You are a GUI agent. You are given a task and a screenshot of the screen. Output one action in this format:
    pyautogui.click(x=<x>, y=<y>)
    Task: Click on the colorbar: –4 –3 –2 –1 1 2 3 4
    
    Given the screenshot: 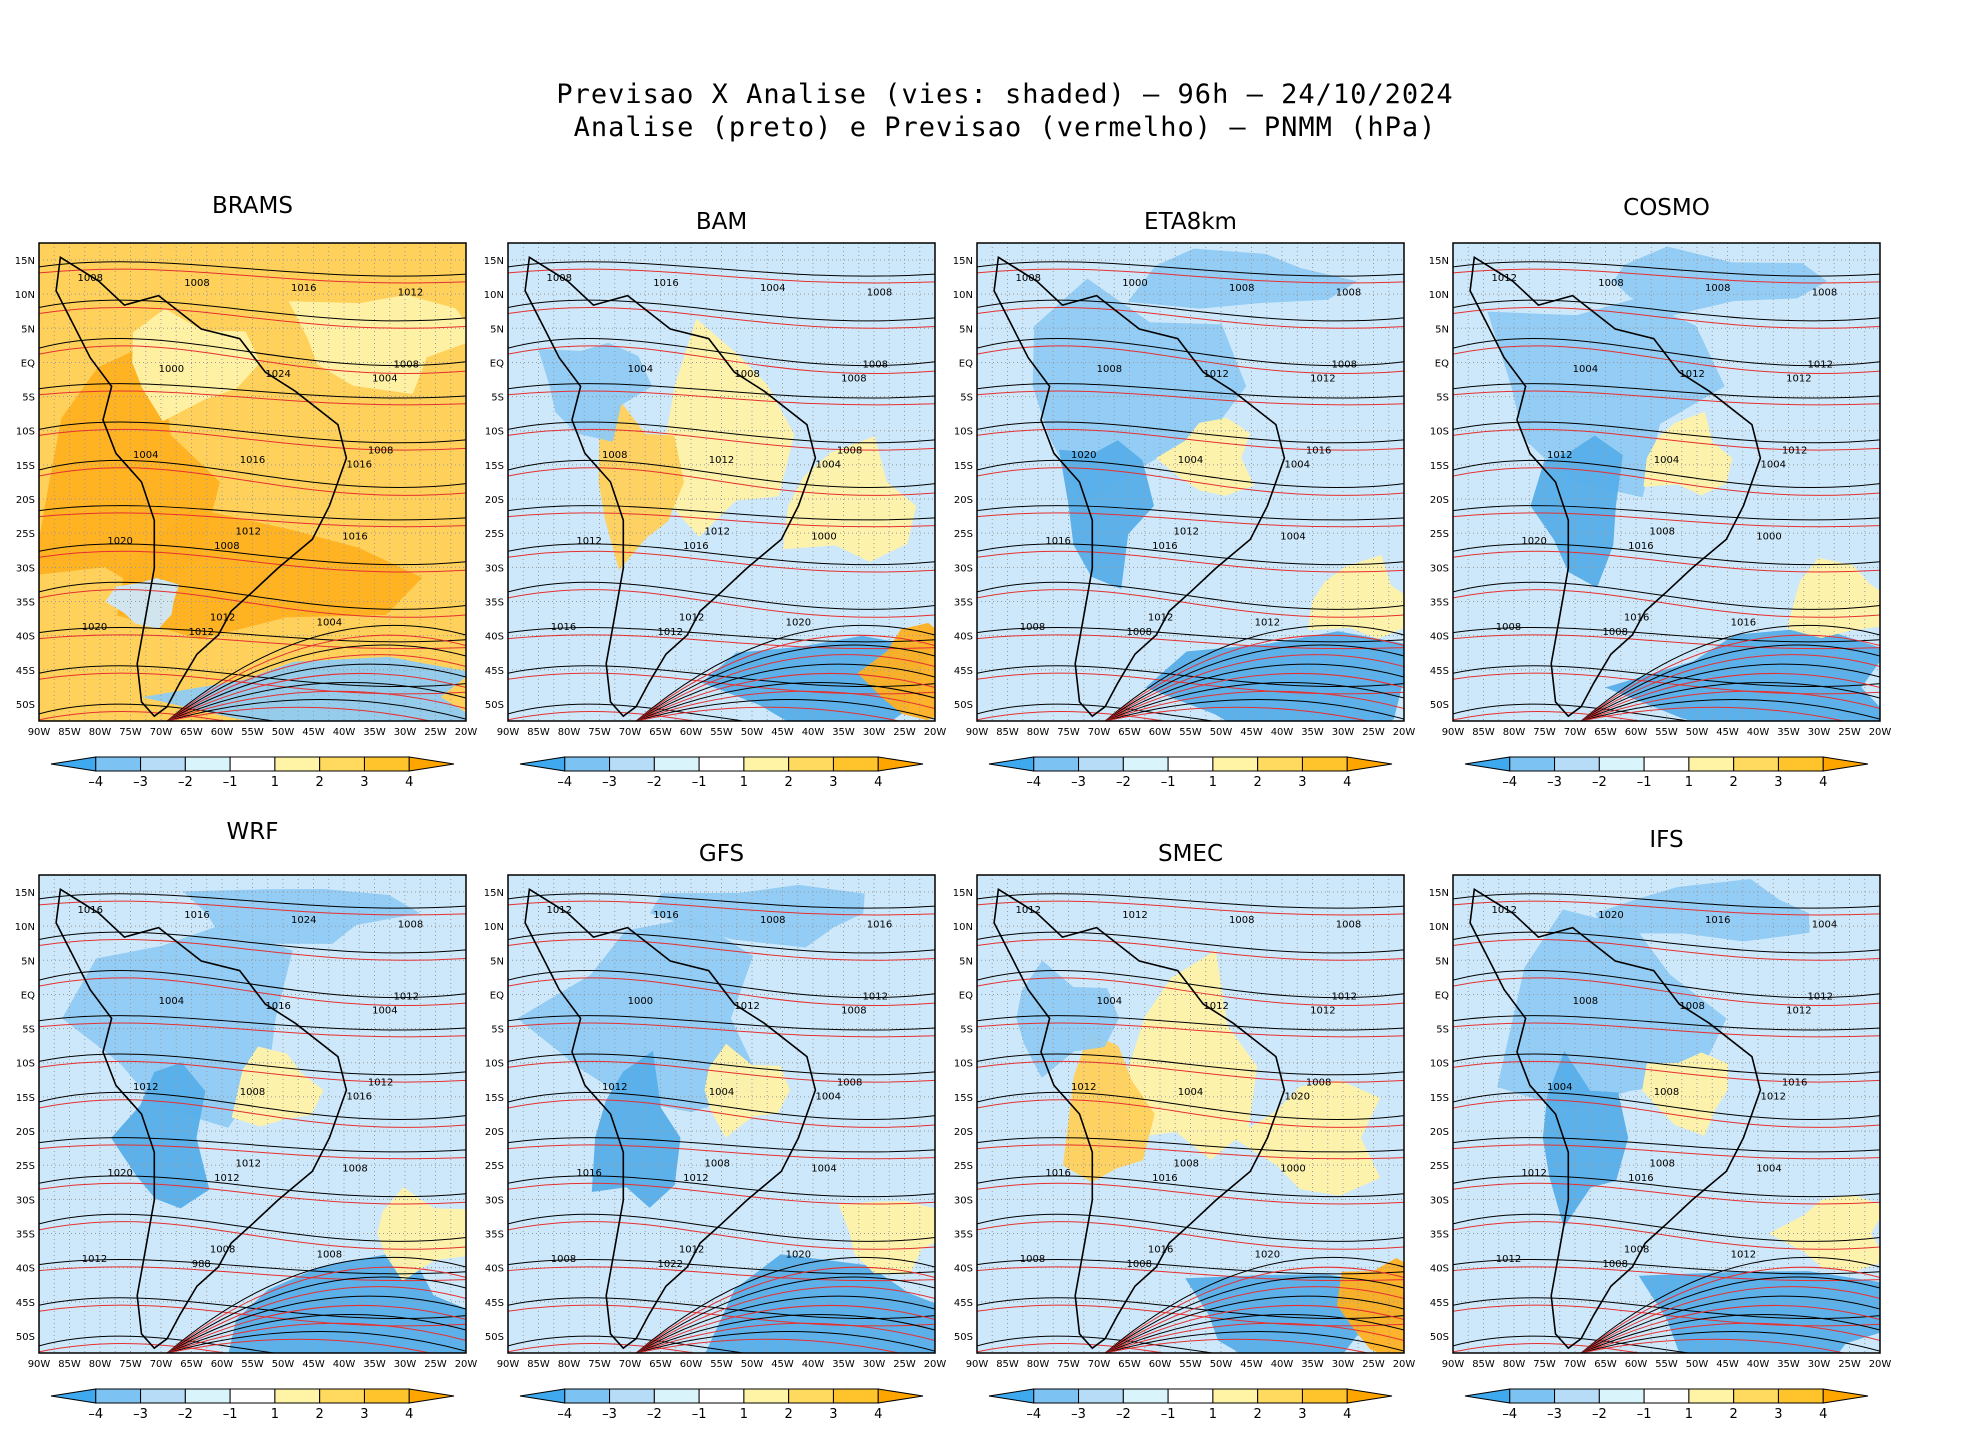 What is the action you would take?
    pyautogui.click(x=1666, y=1405)
    